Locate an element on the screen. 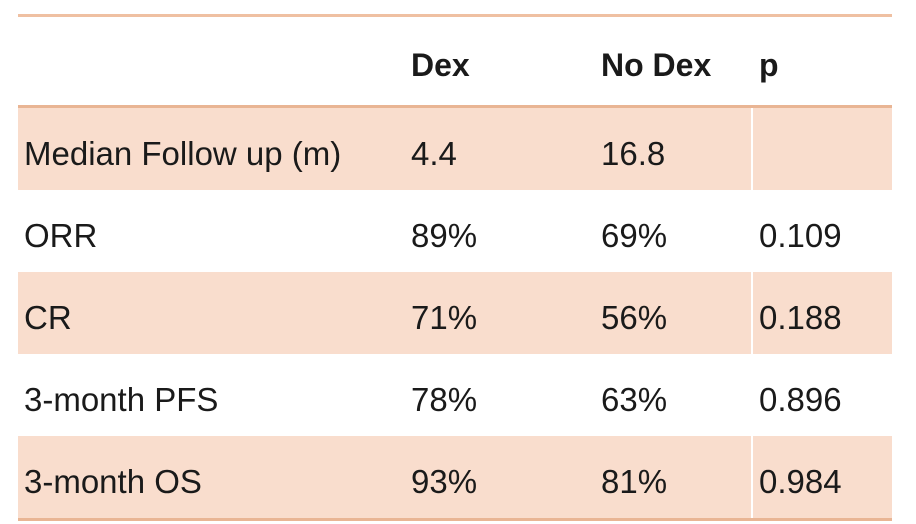 The width and height of the screenshot is (916, 524). header-dex: Dex is located at coordinates (440, 64).